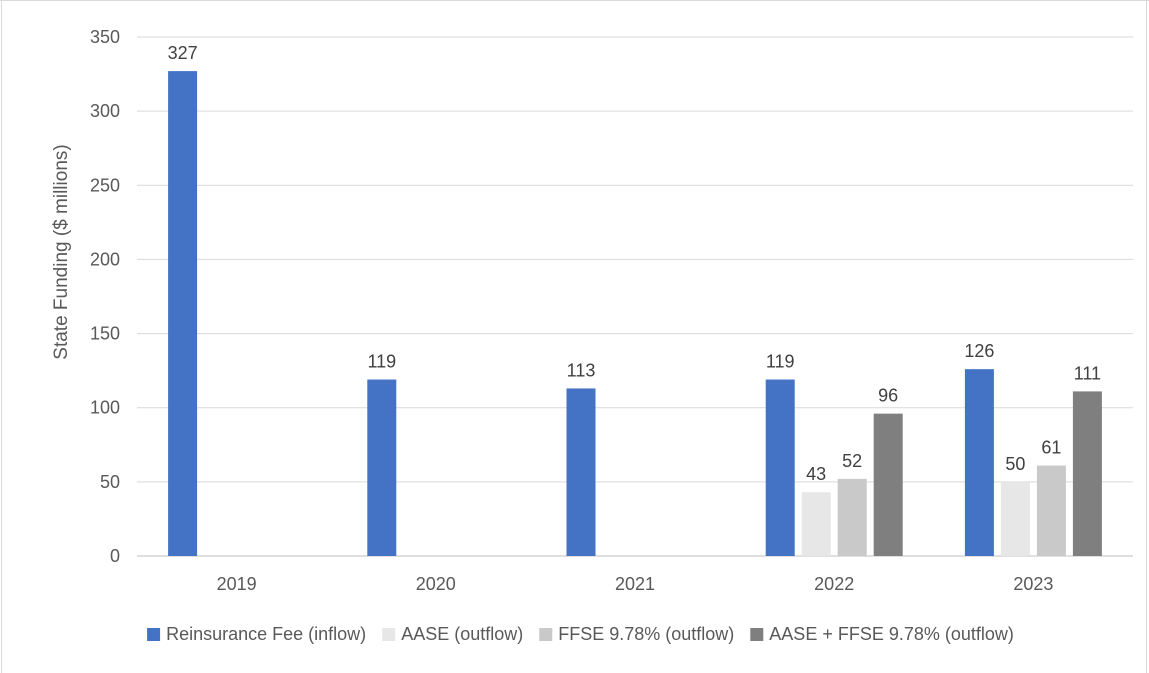  I want to click on legend-item: AASE + FFSE 9.78% (outflow), so click(882, 634).